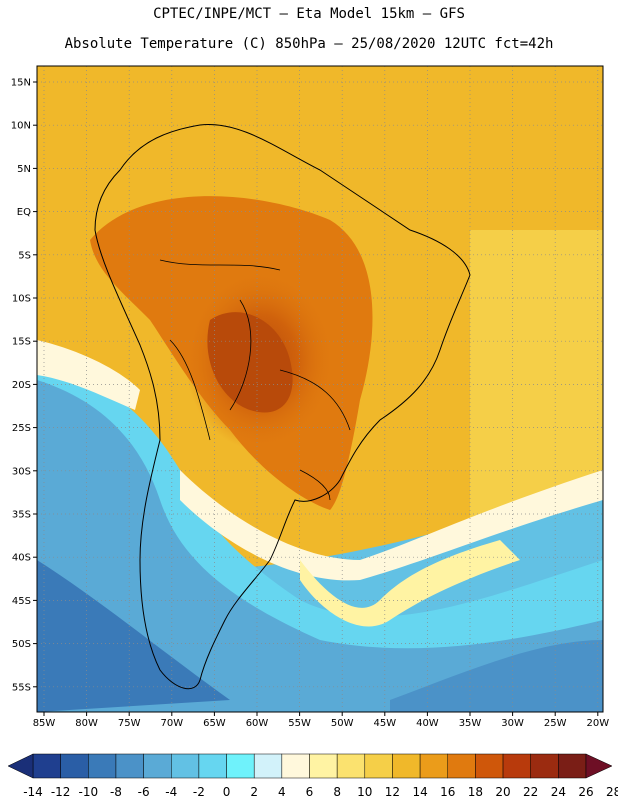 The image size is (618, 800). I want to click on latitude-label: 15S, so click(21, 342).